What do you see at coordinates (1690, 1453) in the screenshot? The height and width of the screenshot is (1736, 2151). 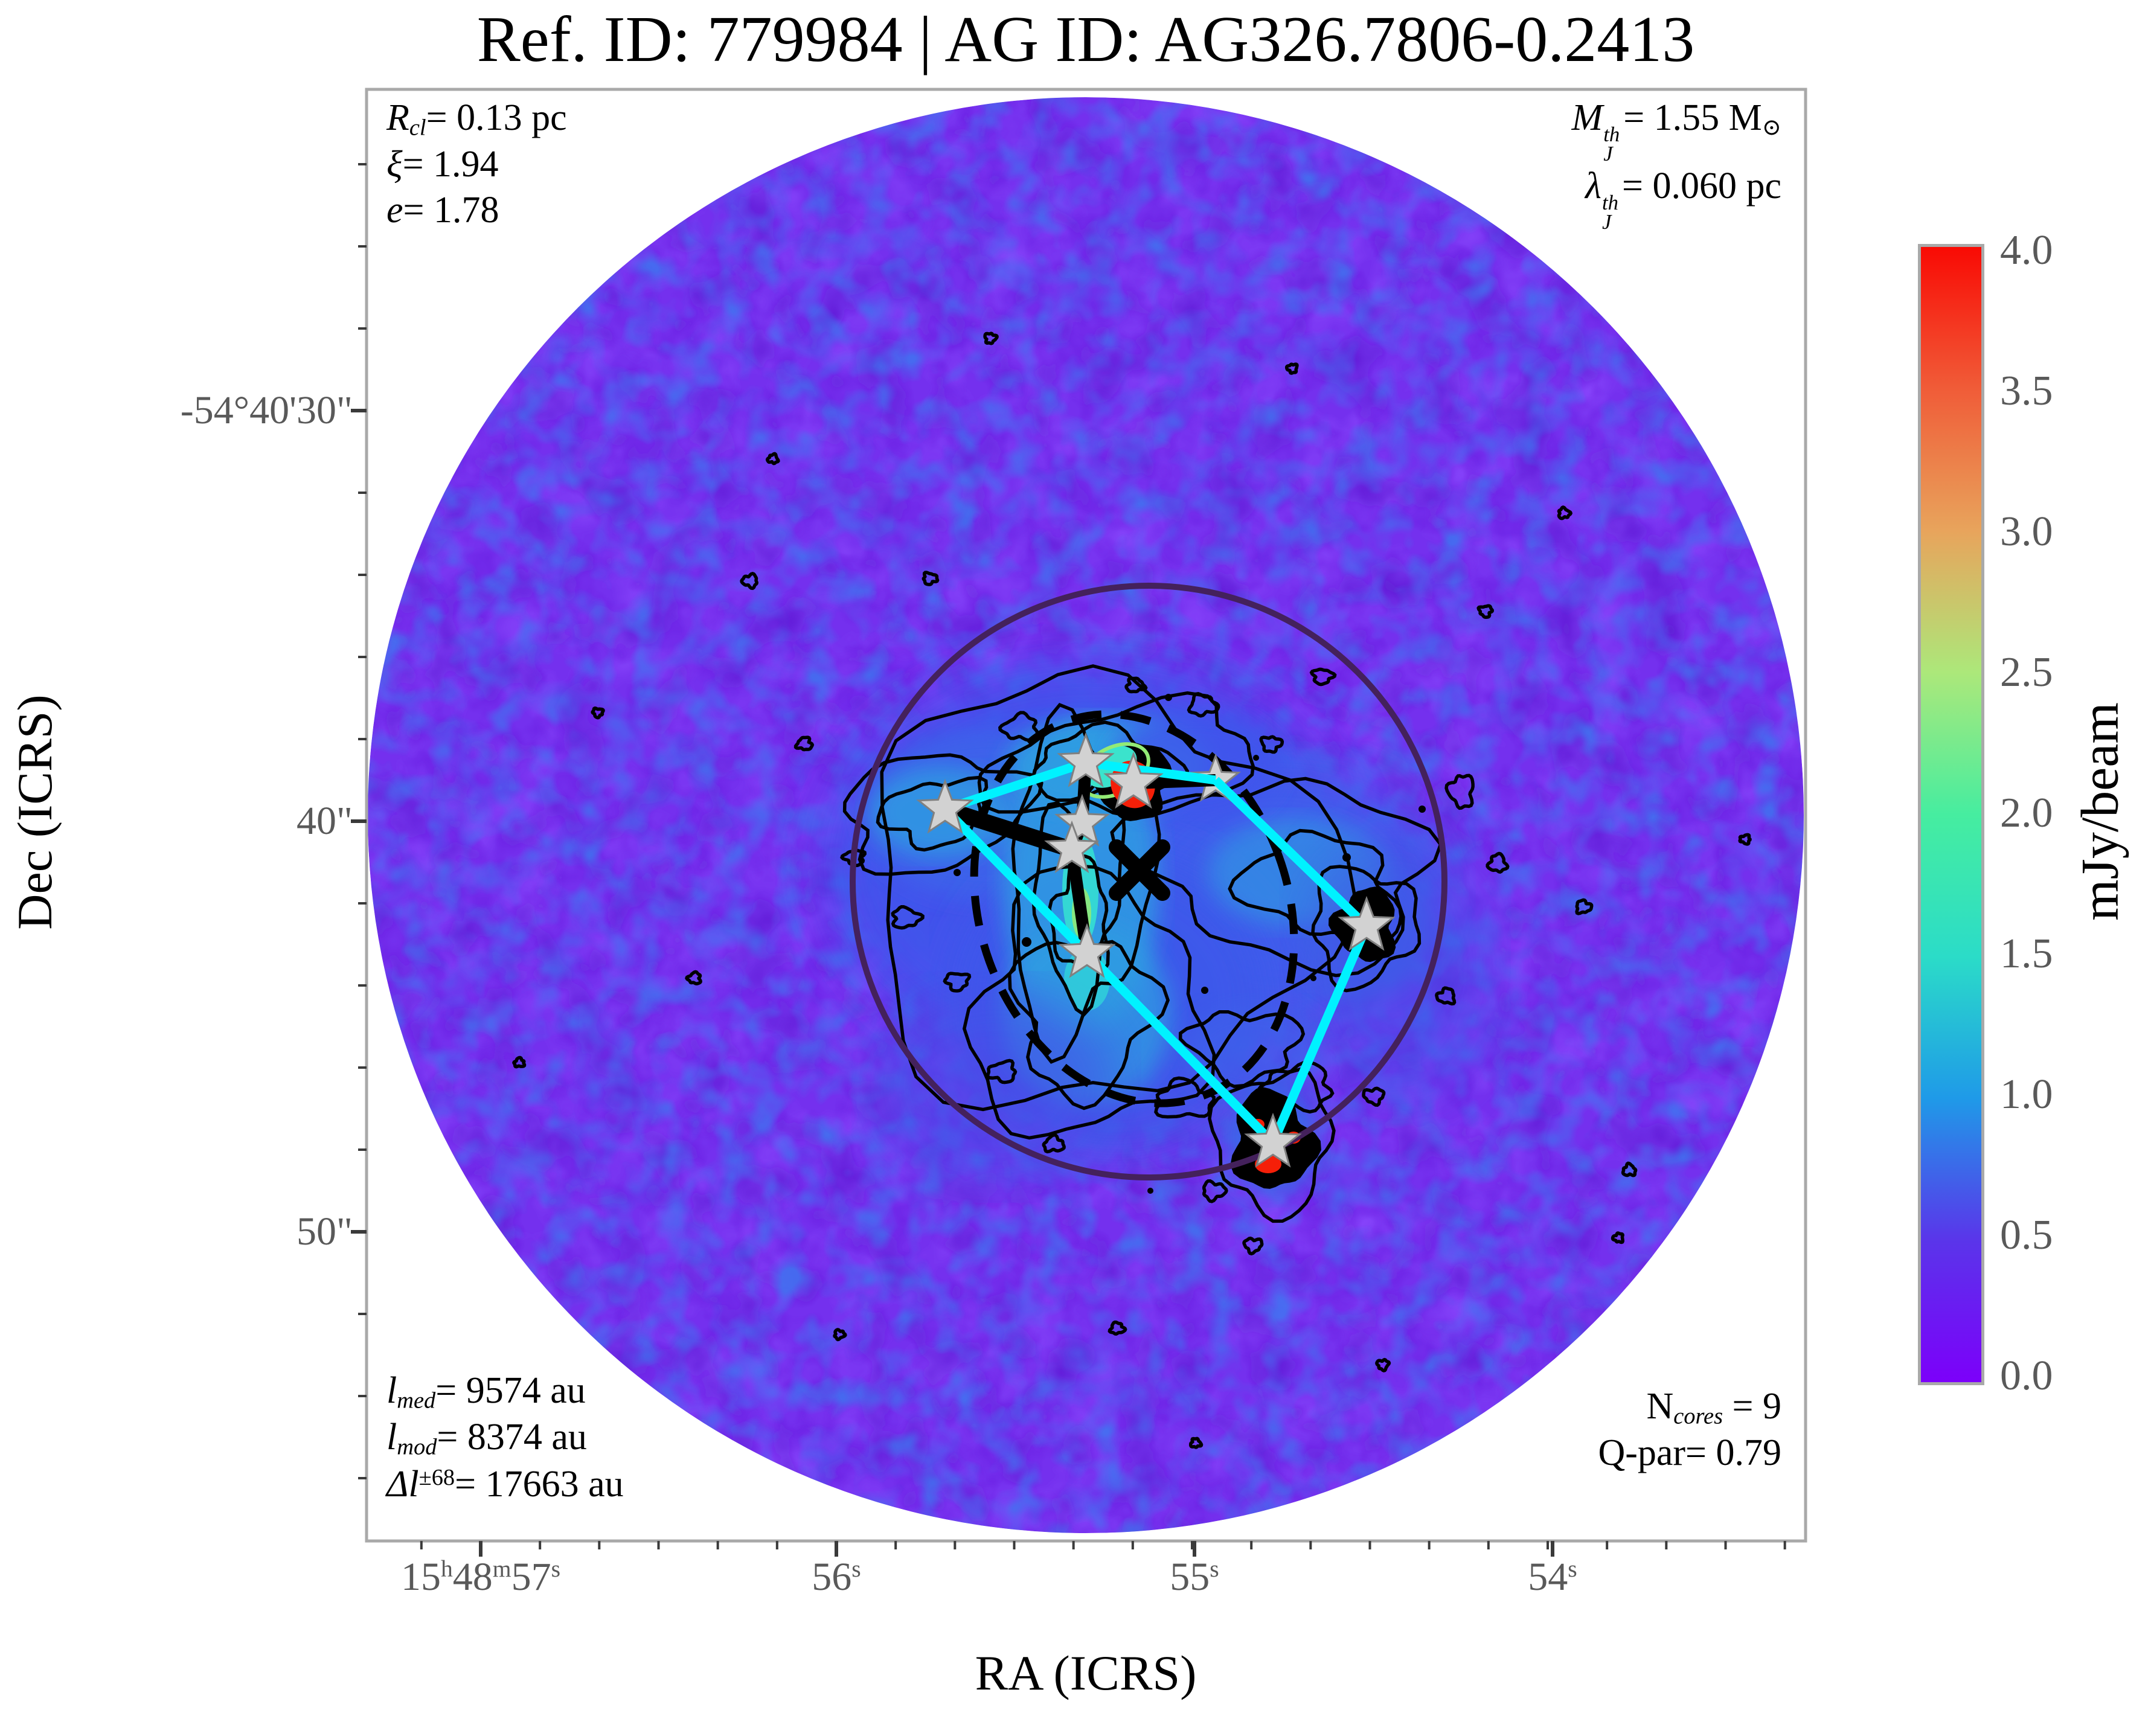 I see `annotation-line: Q-par= 0.79` at bounding box center [1690, 1453].